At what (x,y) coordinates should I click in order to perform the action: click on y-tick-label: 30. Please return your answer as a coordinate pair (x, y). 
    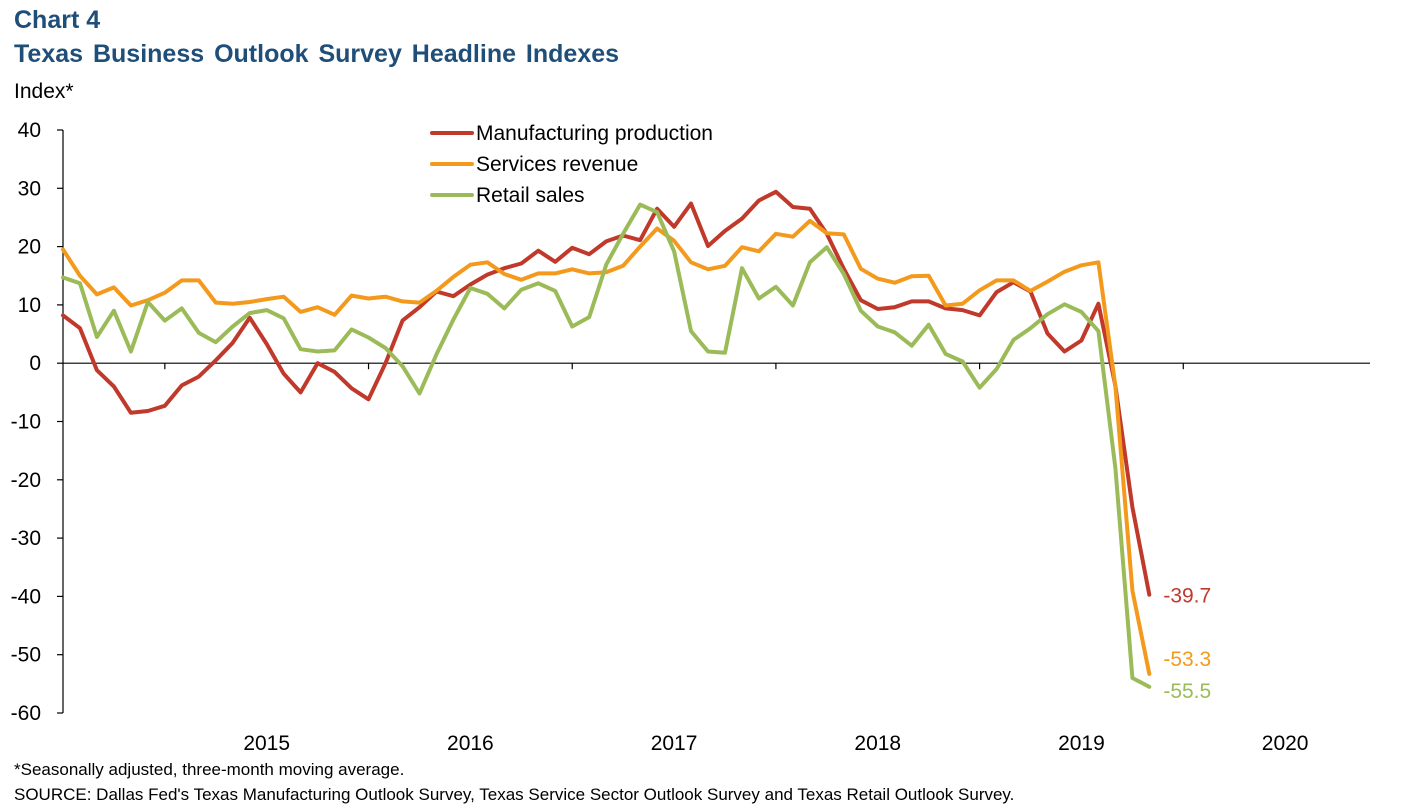
    Looking at the image, I should click on (29, 188).